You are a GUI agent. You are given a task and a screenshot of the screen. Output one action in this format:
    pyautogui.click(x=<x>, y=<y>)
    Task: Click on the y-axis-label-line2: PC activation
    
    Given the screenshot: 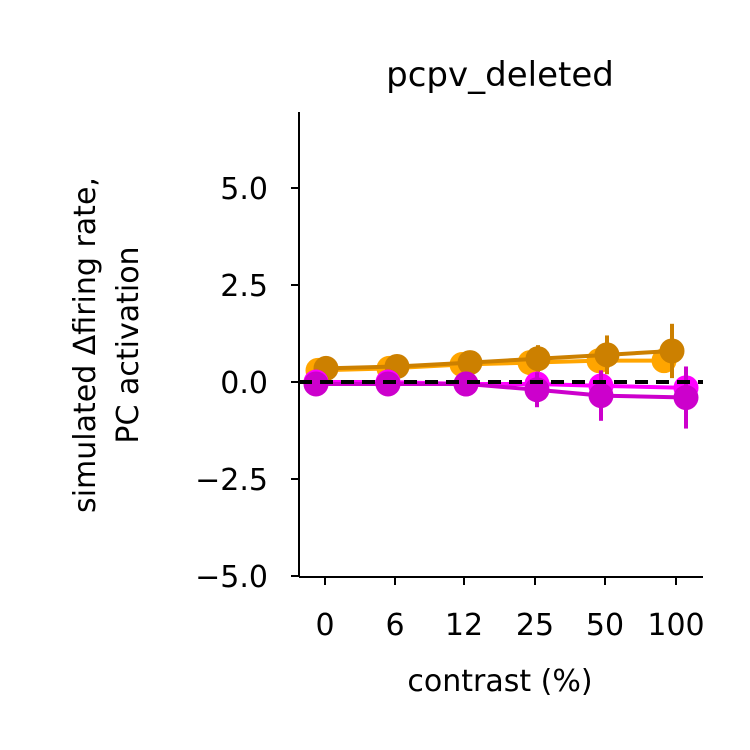 What is the action you would take?
    pyautogui.click(x=128, y=344)
    